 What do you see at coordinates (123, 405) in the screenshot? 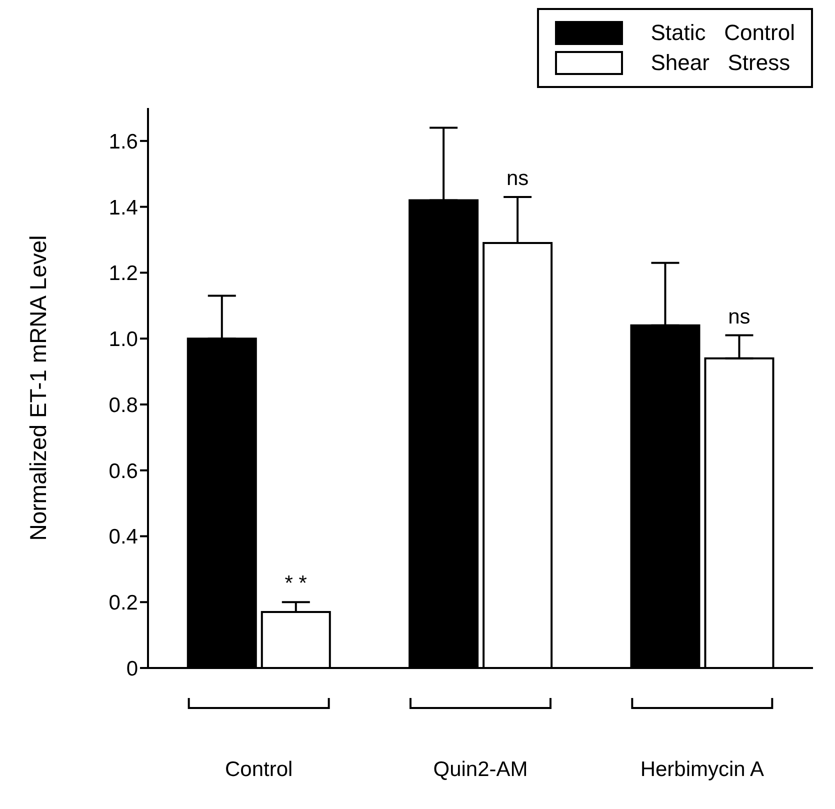
I see `y-tick-label: 0.8` at bounding box center [123, 405].